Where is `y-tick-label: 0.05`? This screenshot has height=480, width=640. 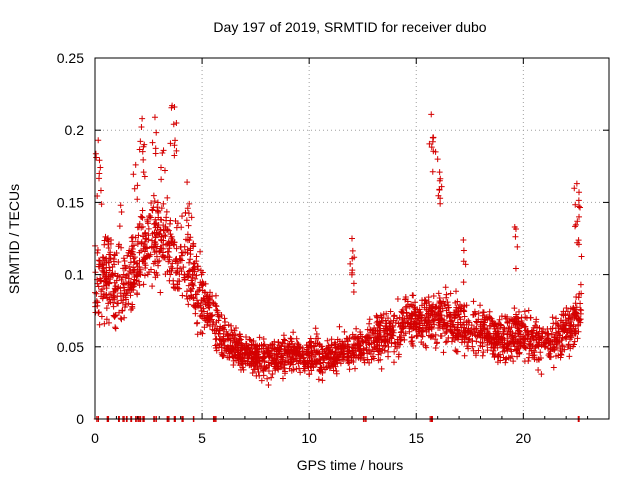 y-tick-label: 0.05 is located at coordinates (70, 347).